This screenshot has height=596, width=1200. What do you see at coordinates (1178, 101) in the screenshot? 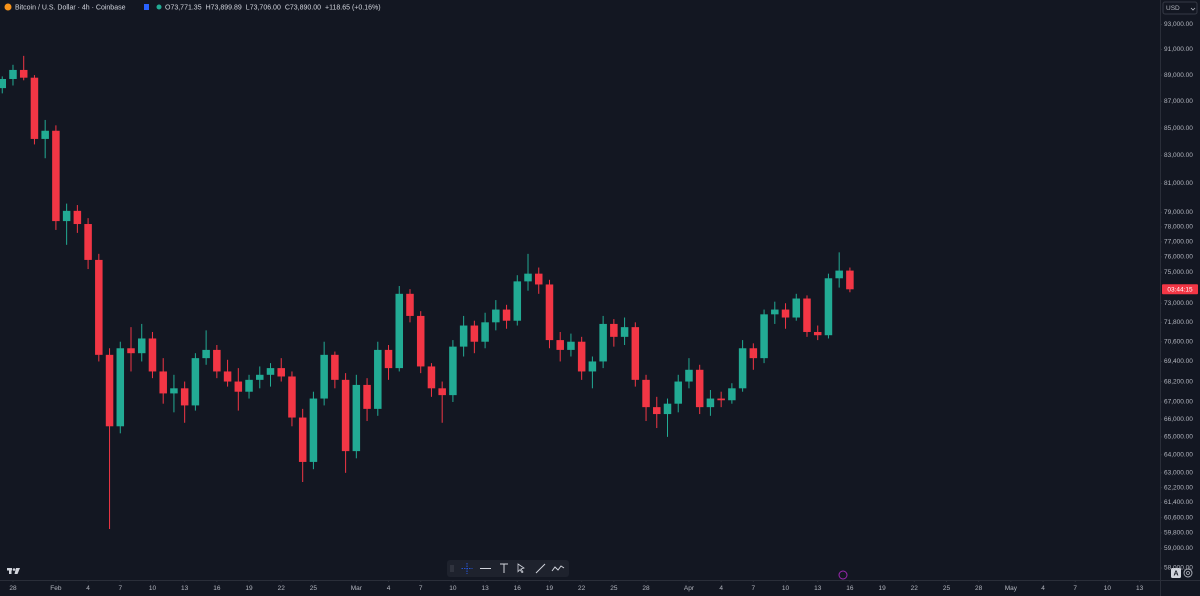
I see `y-tick-label: 87,000.00` at bounding box center [1178, 101].